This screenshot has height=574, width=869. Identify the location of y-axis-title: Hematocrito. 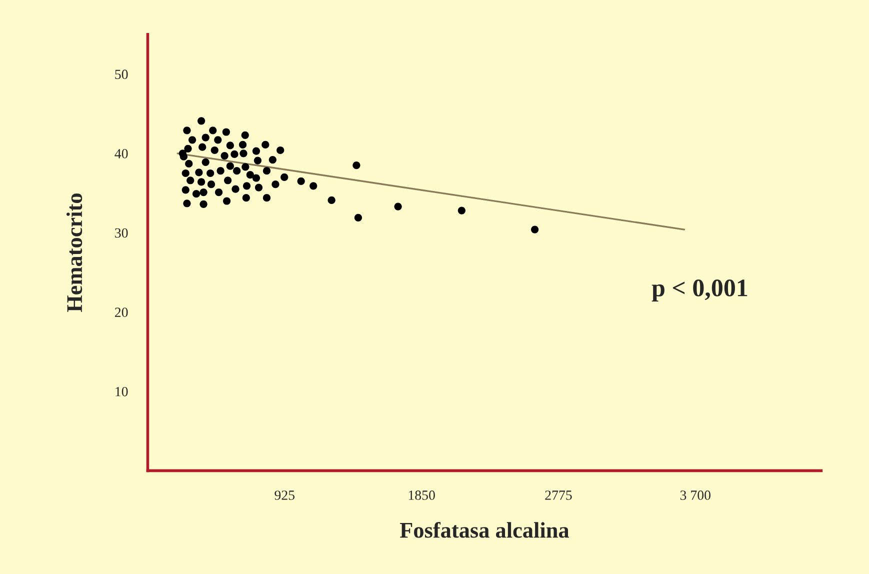
(74, 253).